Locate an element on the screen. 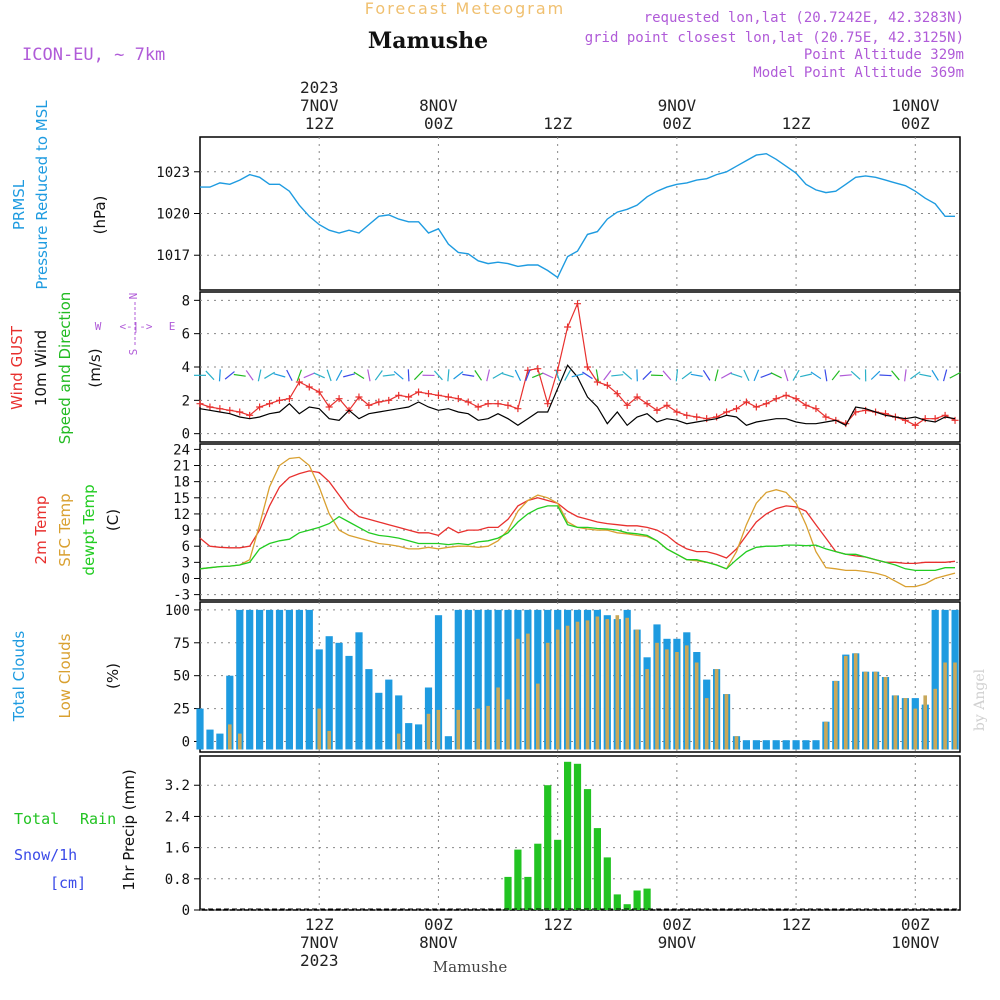  prmsl-label: PRMSL is located at coordinates (19, 204).